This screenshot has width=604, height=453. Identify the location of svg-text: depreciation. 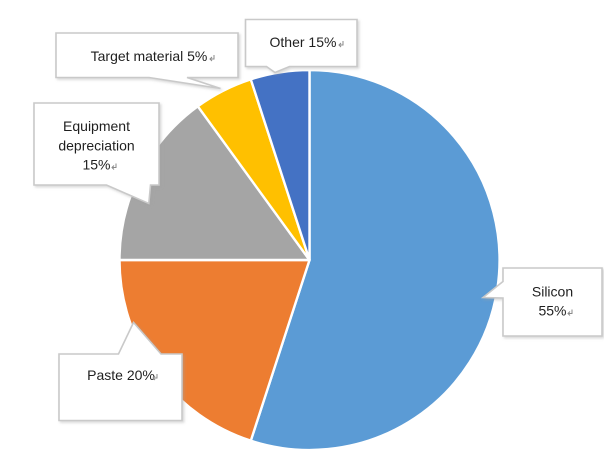
(96, 146).